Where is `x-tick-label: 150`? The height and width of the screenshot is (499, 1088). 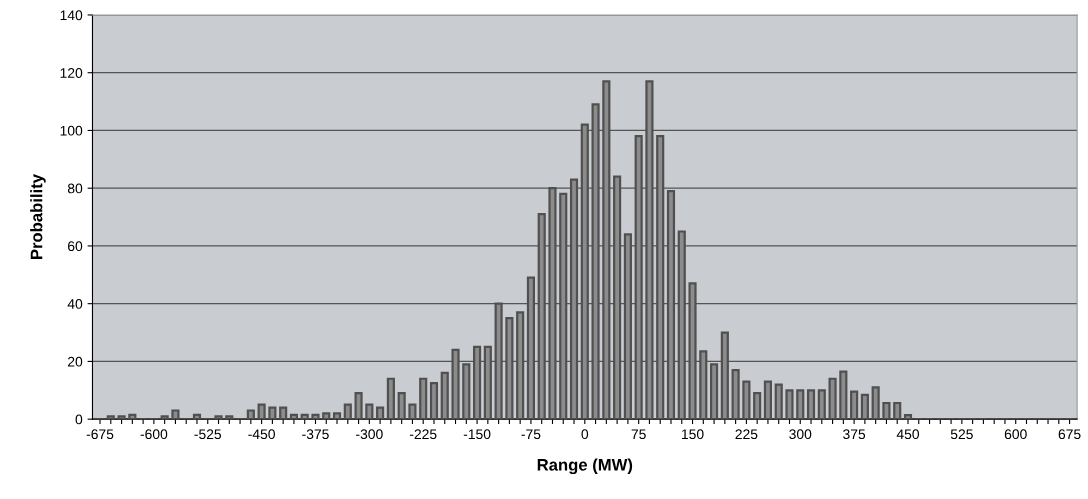
x-tick-label: 150 is located at coordinates (693, 434).